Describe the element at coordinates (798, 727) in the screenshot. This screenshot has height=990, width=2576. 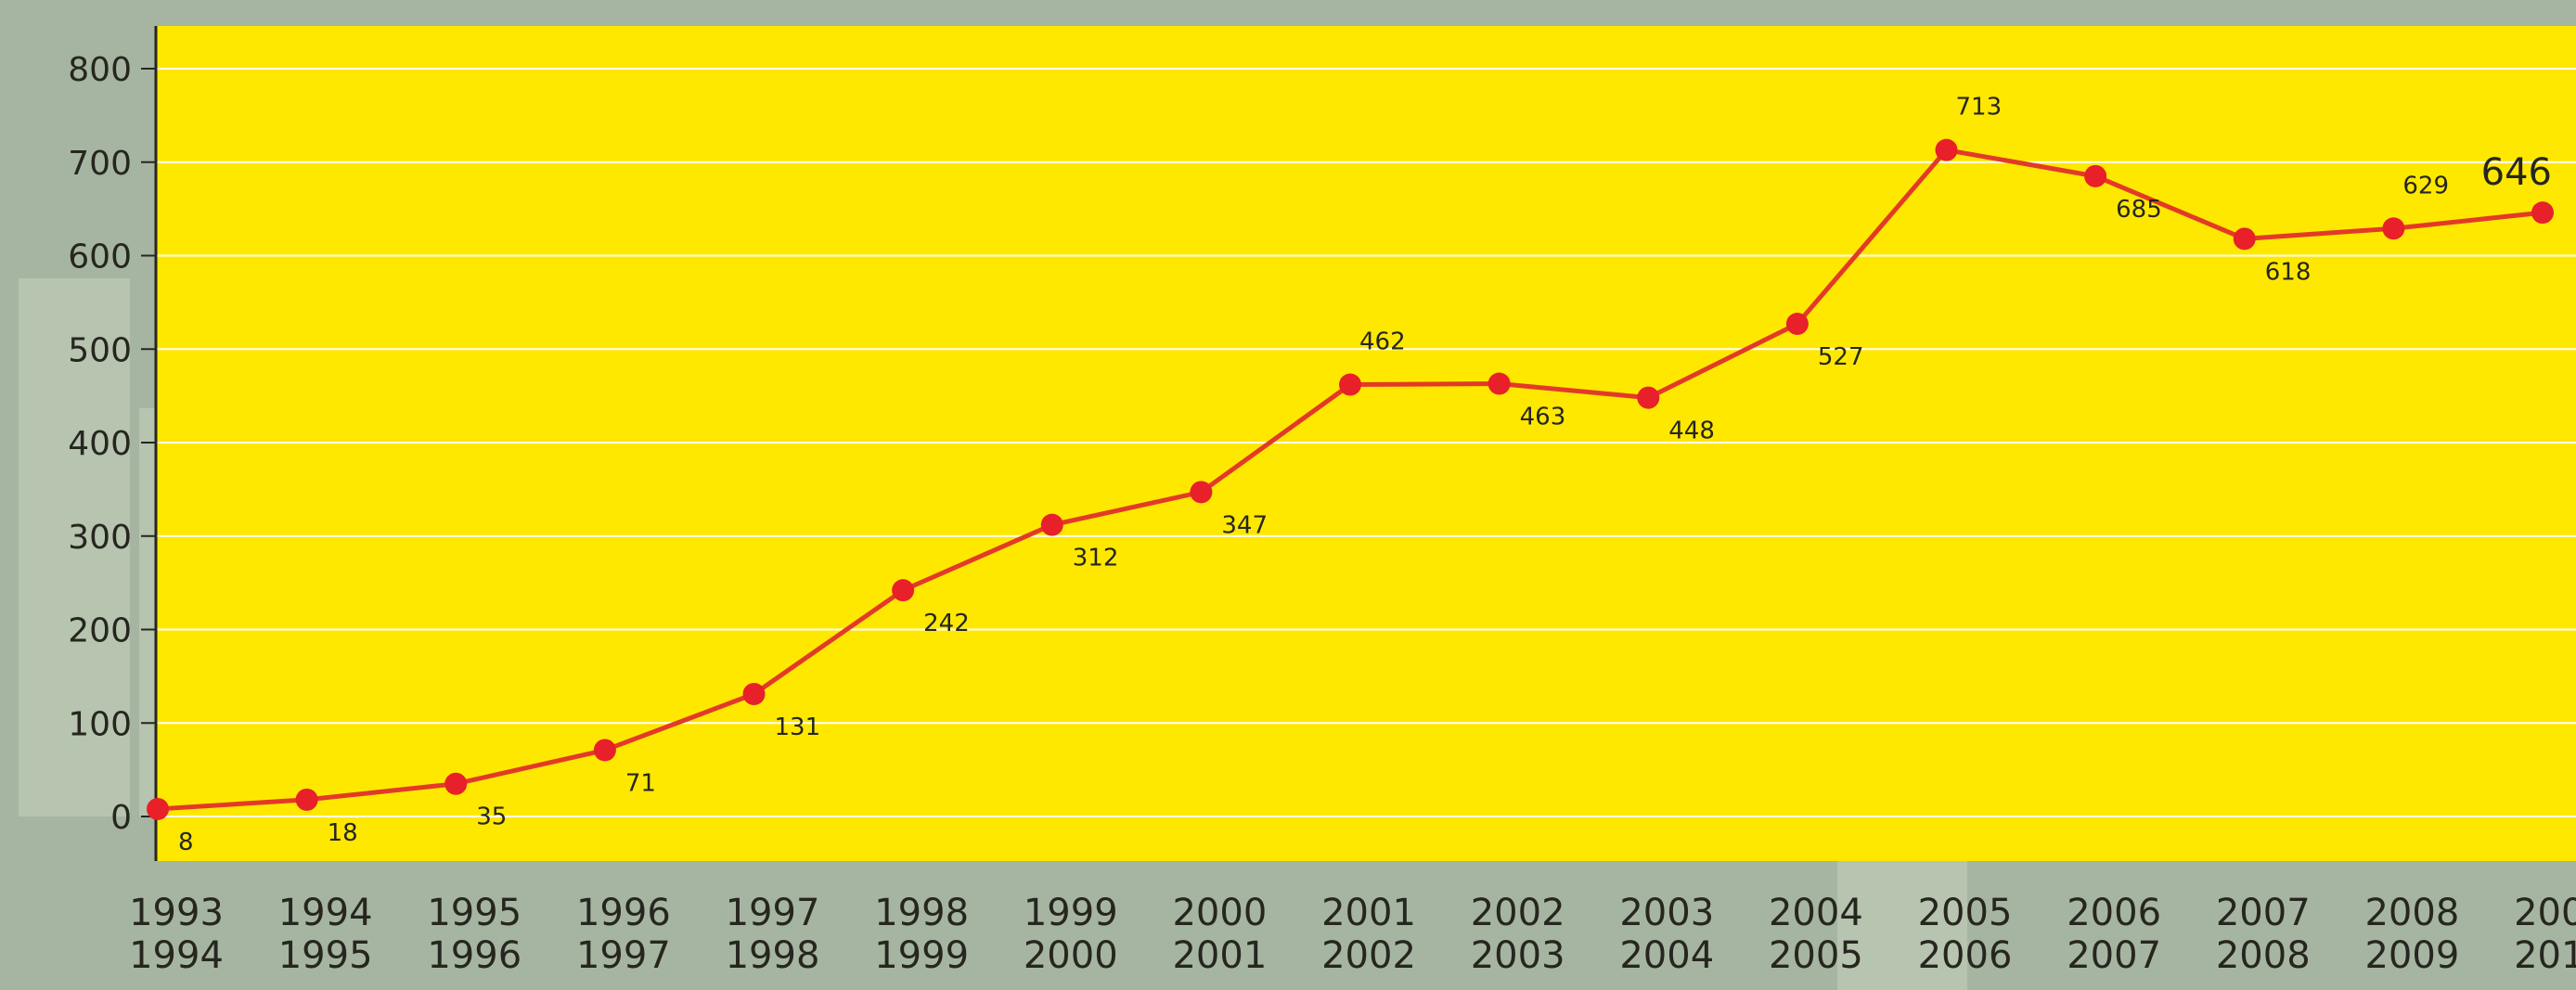
I see `data-label-4: 131` at that location.